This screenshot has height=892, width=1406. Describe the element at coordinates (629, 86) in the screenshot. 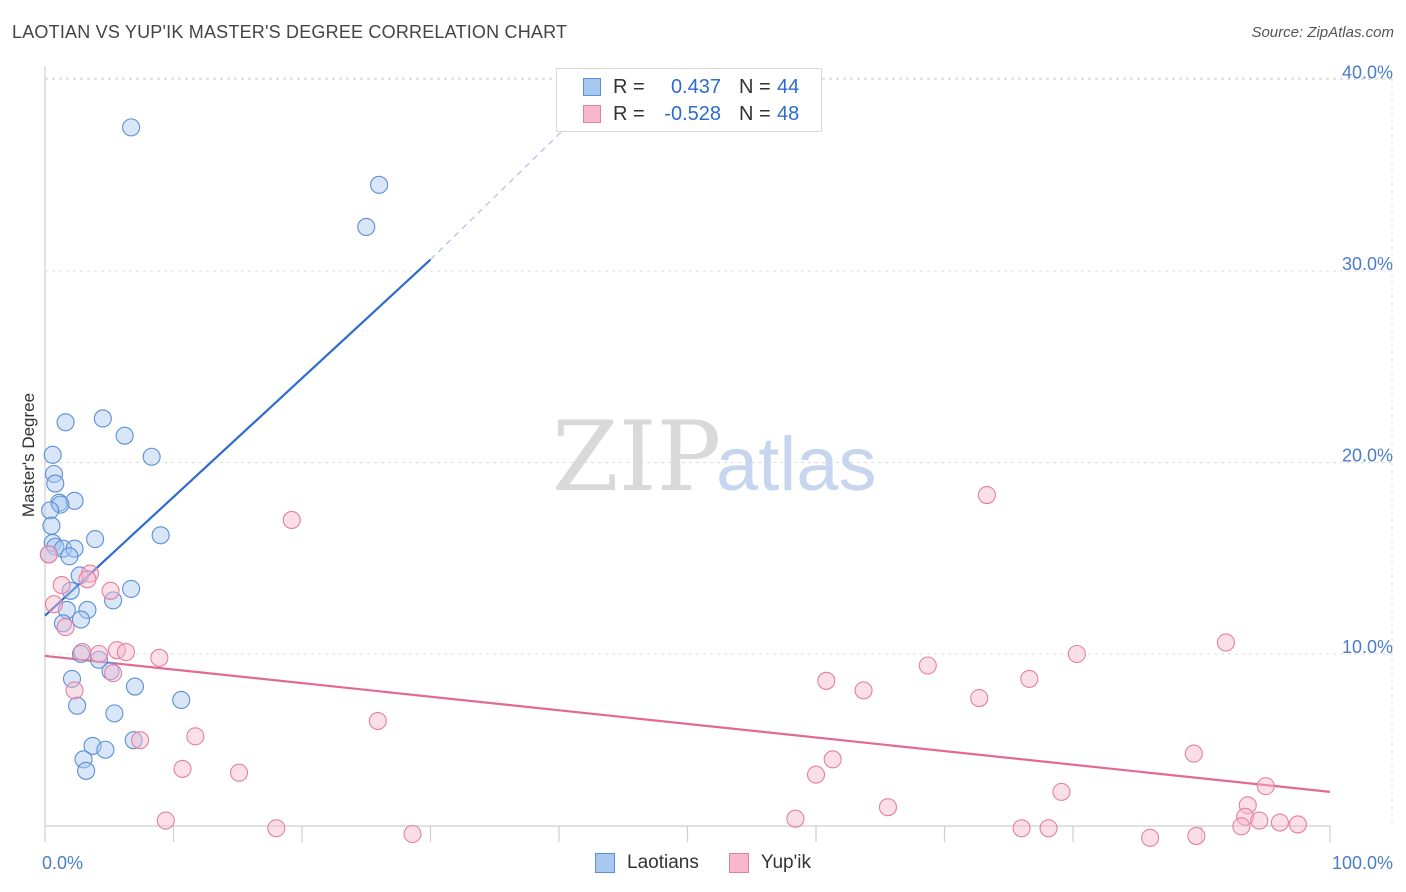

I see `r-label: R =` at that location.